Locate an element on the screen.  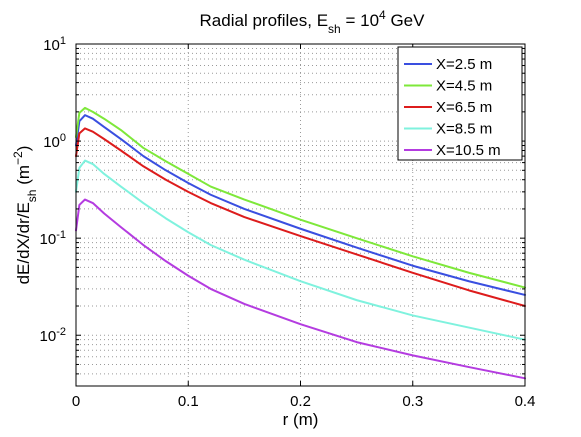
legend-label: X=2.5 m is located at coordinates (464, 64).